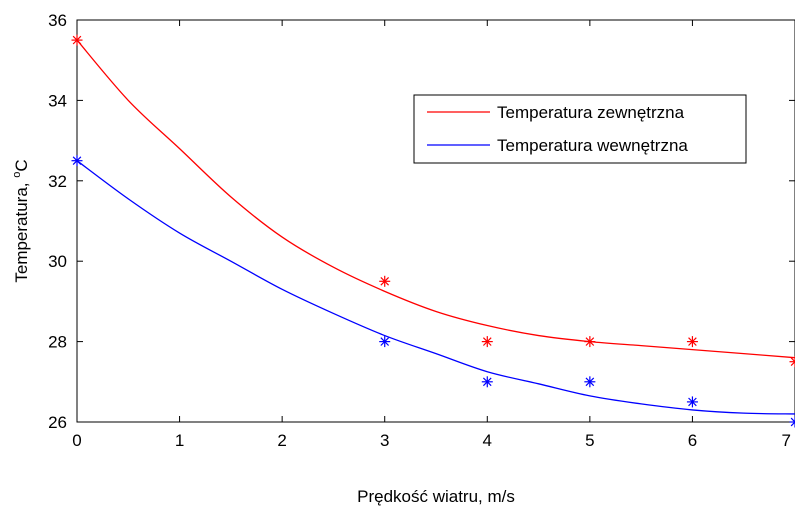 This screenshot has width=795, height=512. I want to click on x-tick-label: 5, so click(589, 440).